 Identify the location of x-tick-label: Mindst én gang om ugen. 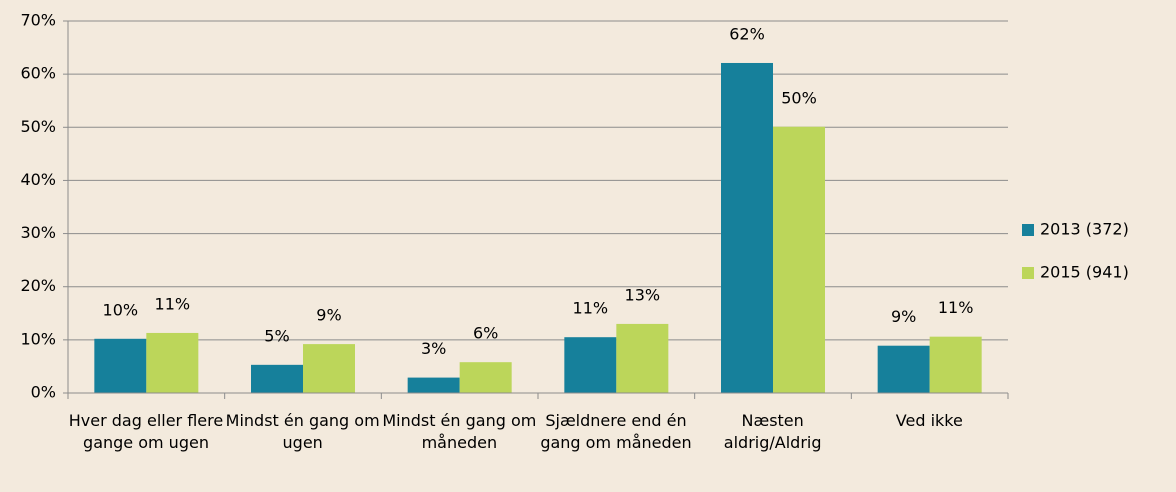
(302, 431).